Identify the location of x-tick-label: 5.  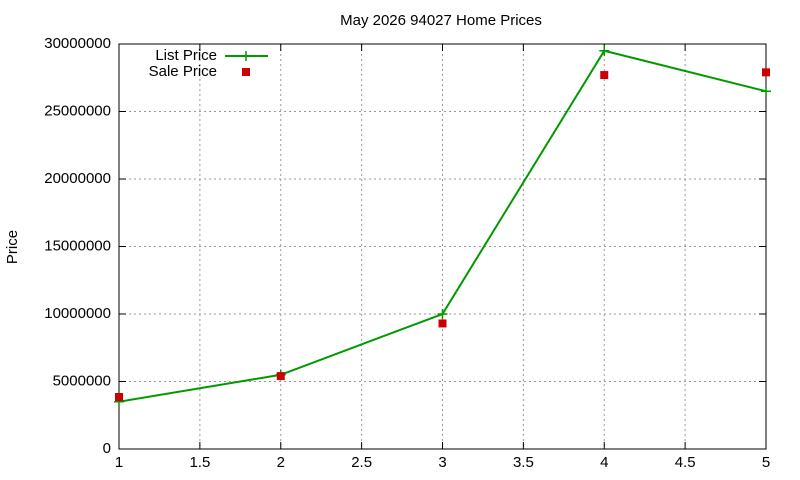
(766, 462).